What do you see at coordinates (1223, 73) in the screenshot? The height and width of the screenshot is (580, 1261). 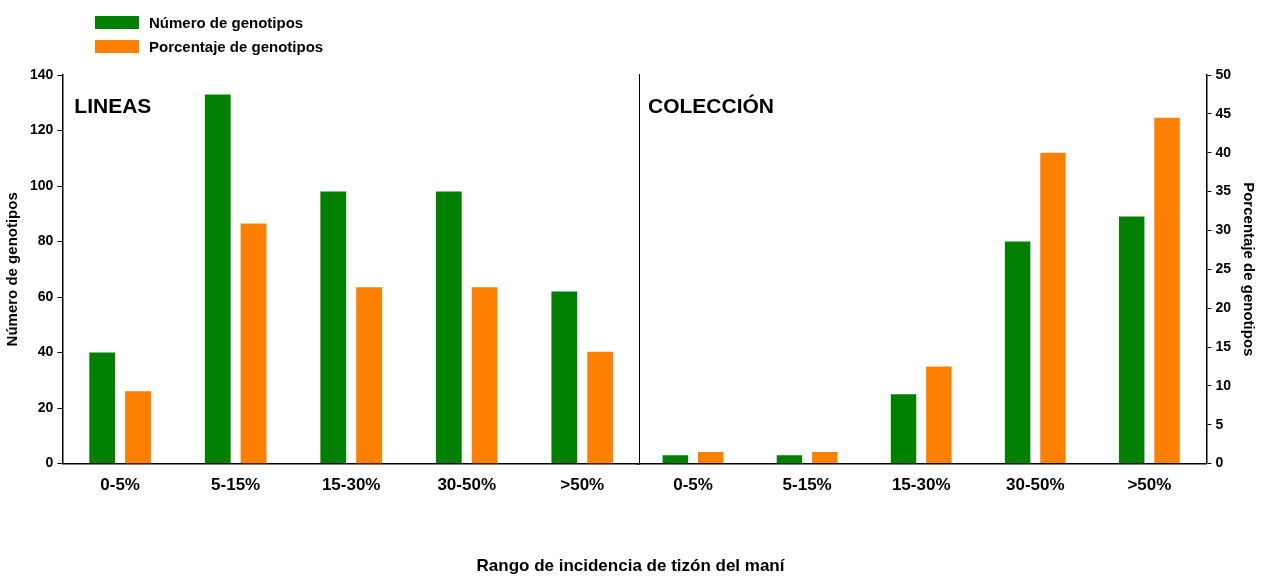 I see `y2-tick-label: 50` at bounding box center [1223, 73].